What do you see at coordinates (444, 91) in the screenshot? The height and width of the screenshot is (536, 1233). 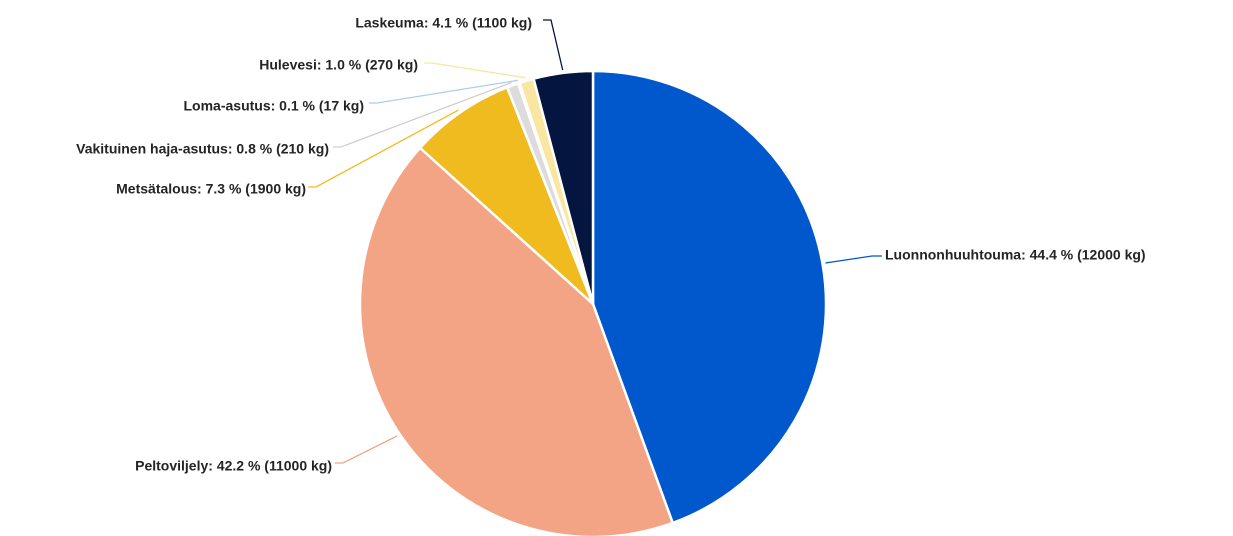 I see `leader-line-loma-asutus` at bounding box center [444, 91].